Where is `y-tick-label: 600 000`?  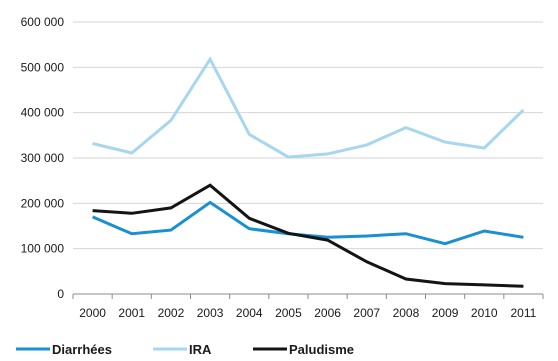 y-tick-label: 600 000 is located at coordinates (43, 22).